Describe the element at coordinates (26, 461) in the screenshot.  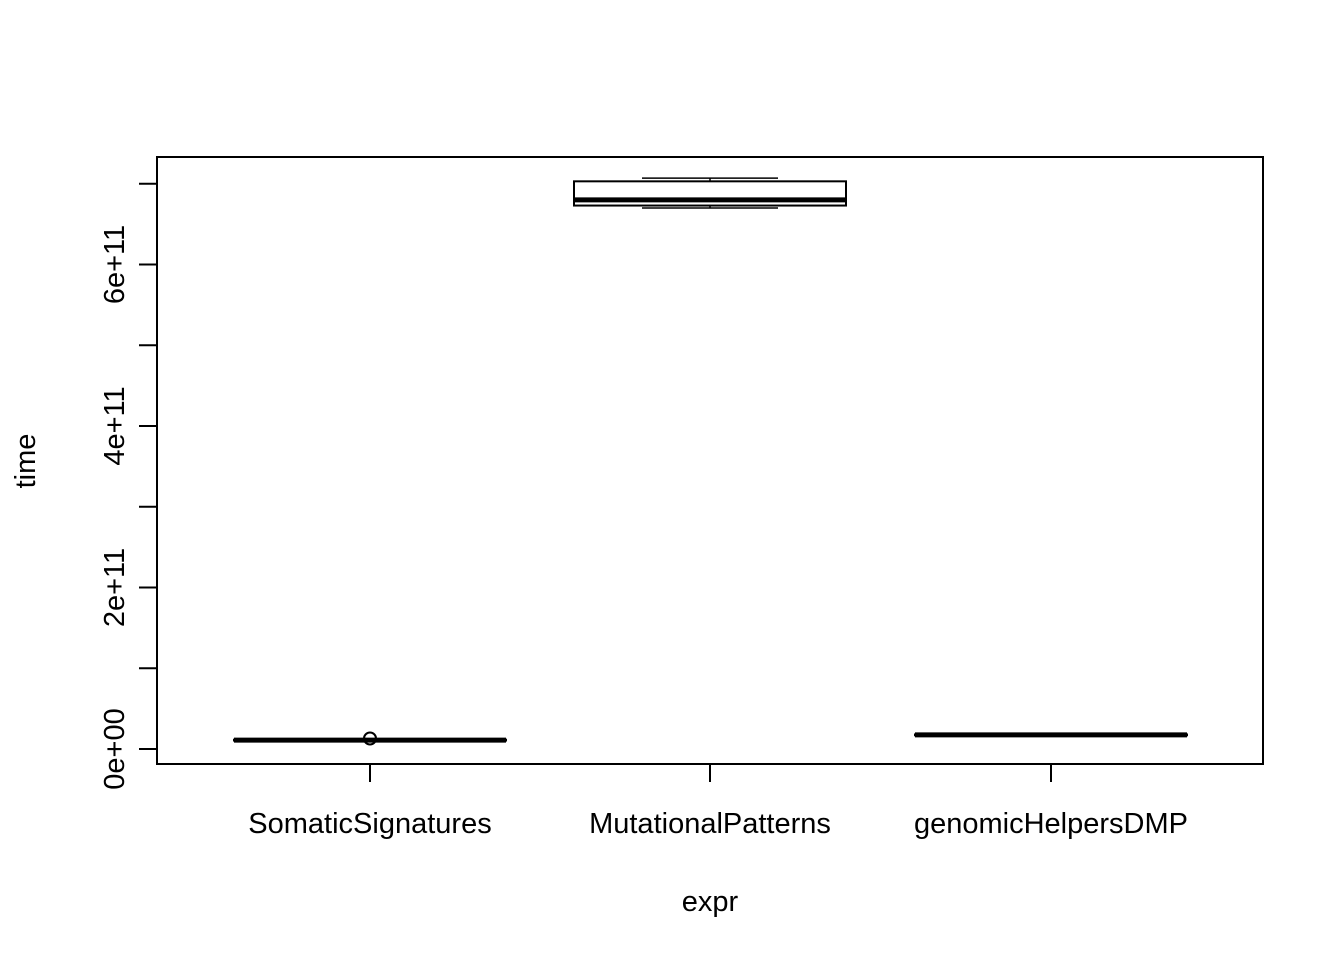
I see `y-axis-label: time` at that location.